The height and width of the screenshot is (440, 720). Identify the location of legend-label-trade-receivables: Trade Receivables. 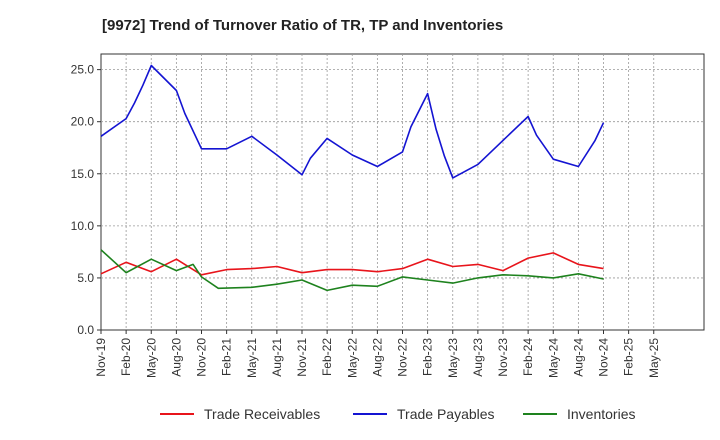
(262, 414).